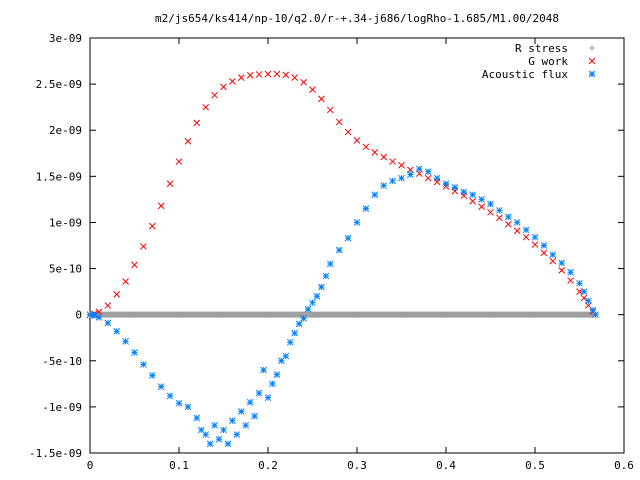 The image size is (640, 480). What do you see at coordinates (624, 465) in the screenshot?
I see `x-tick-label: 0.6` at bounding box center [624, 465].